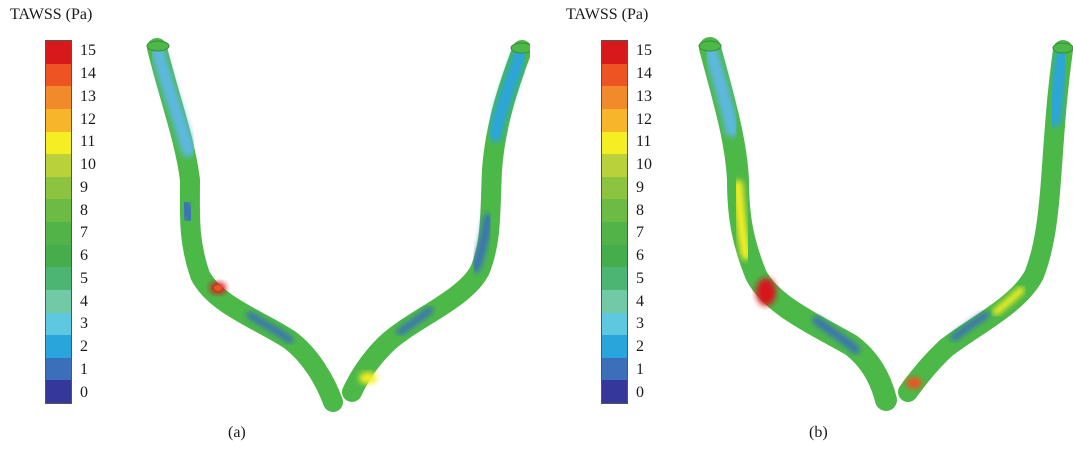 Image resolution: width=1073 pixels, height=449 pixels. Describe the element at coordinates (270, 327) in the screenshot. I see `left-vessel-mid-spot` at that location.